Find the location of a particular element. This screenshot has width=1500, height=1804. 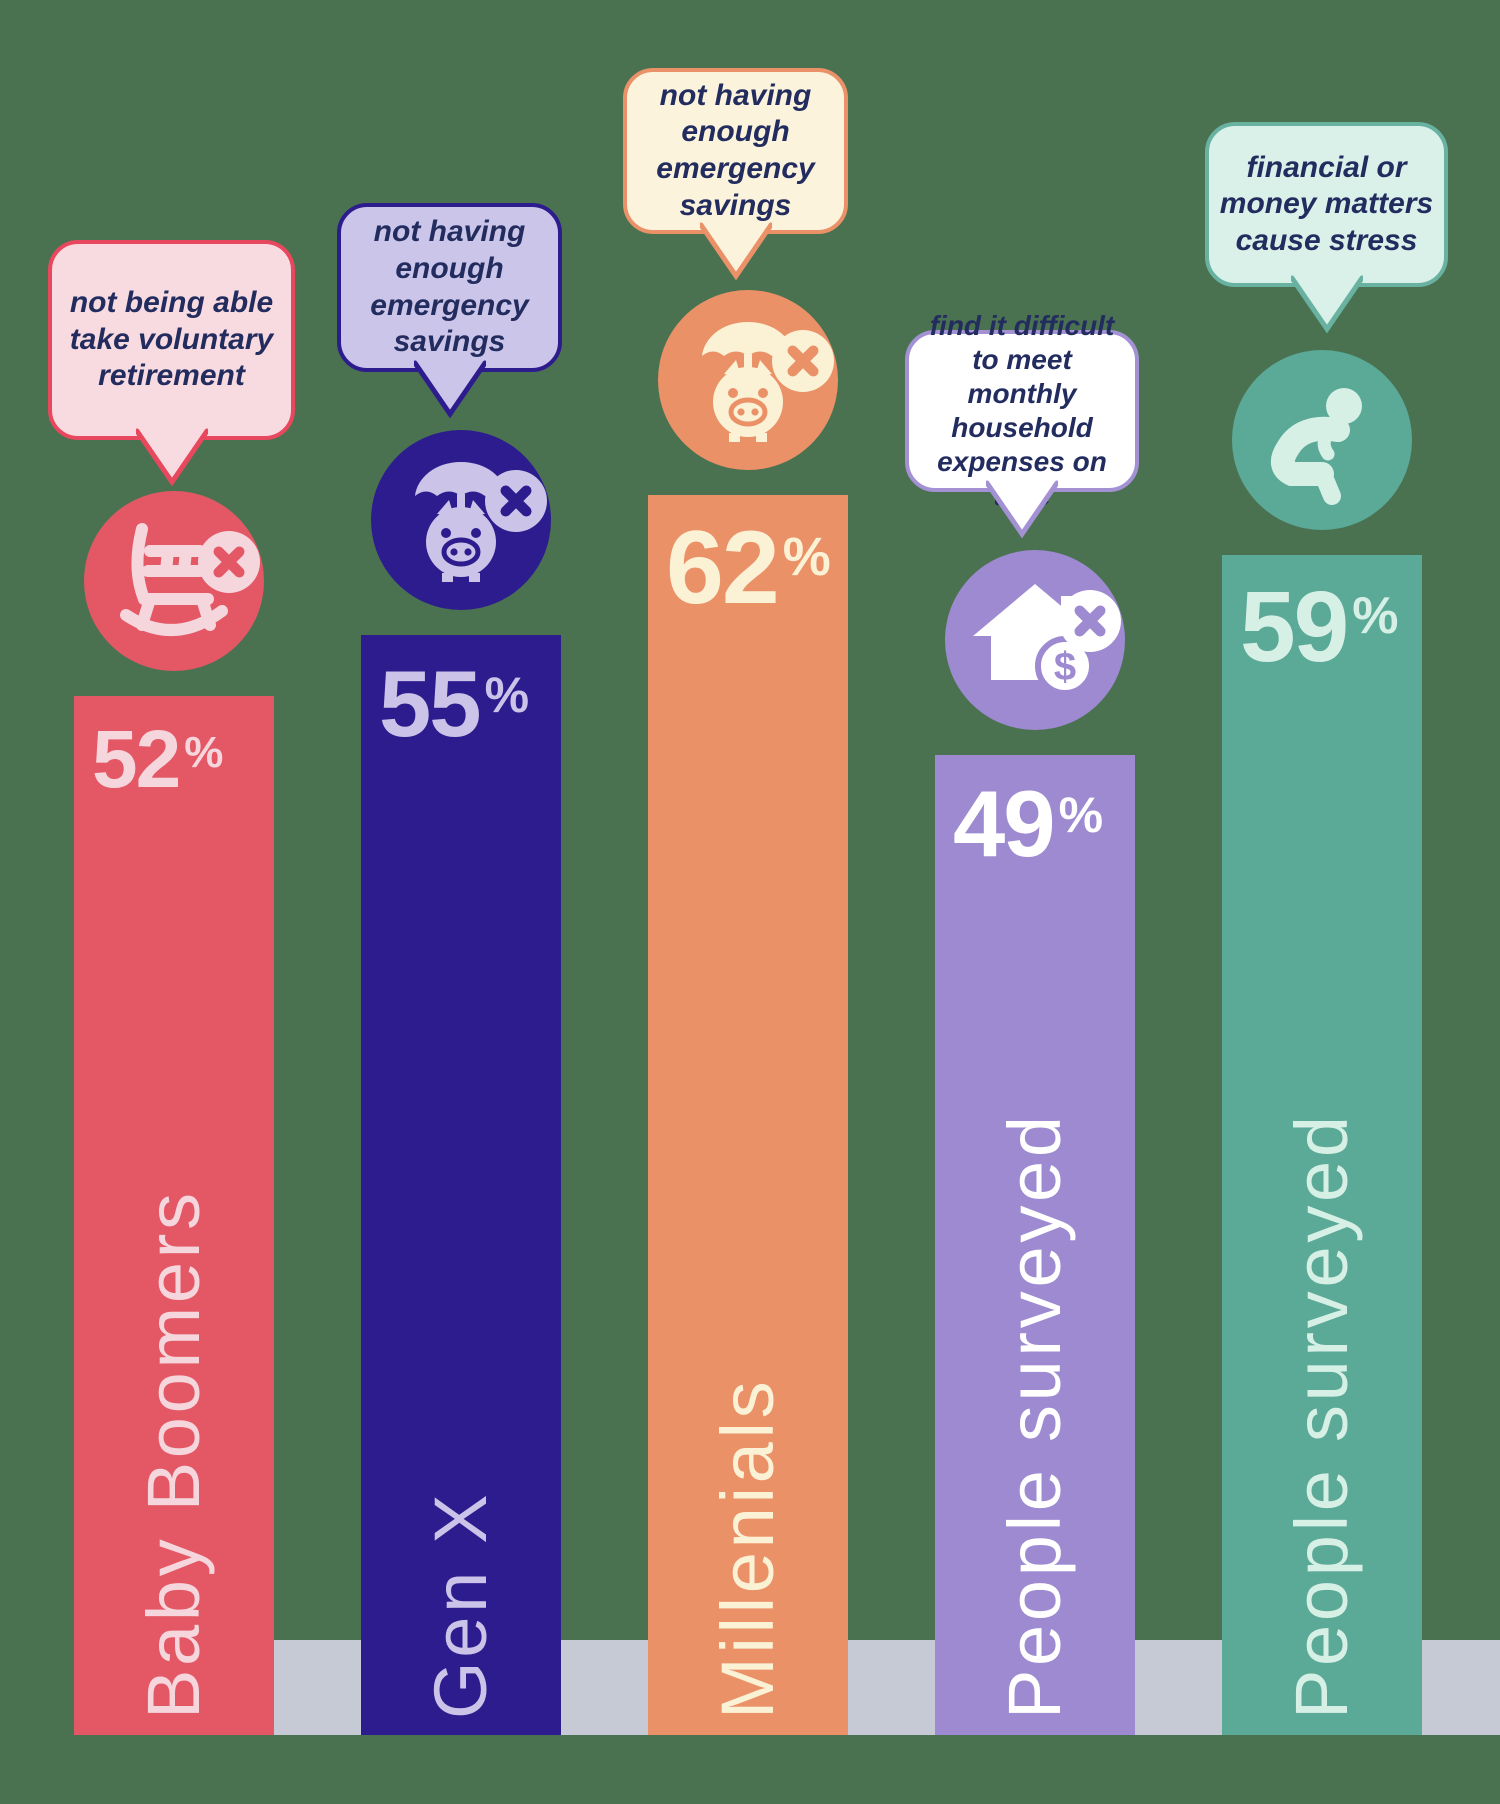

percent-value: 55 is located at coordinates (430, 703).